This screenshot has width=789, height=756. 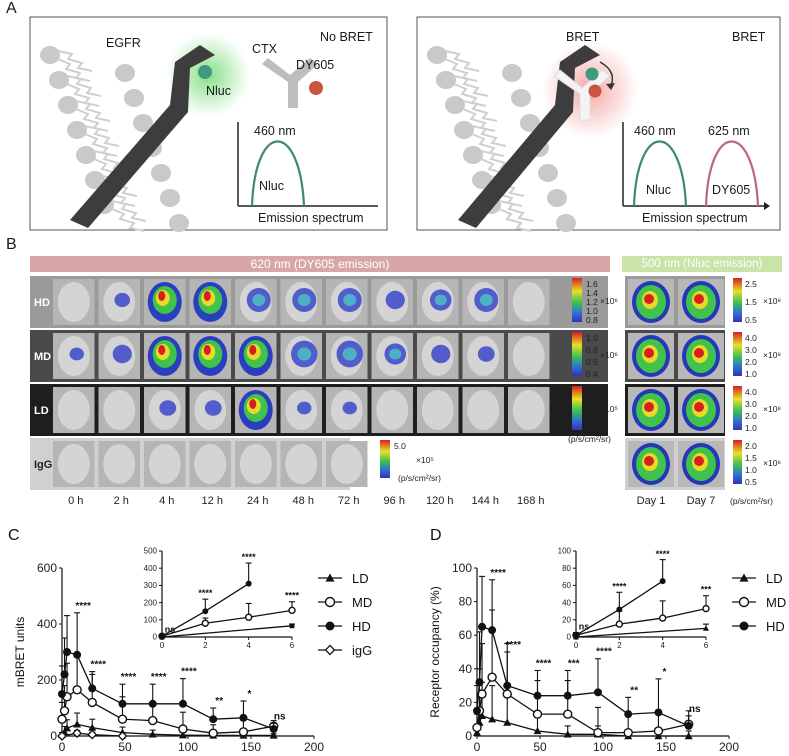 What do you see at coordinates (706, 590) in the screenshot?
I see `inset-significance-label: ***` at bounding box center [706, 590].